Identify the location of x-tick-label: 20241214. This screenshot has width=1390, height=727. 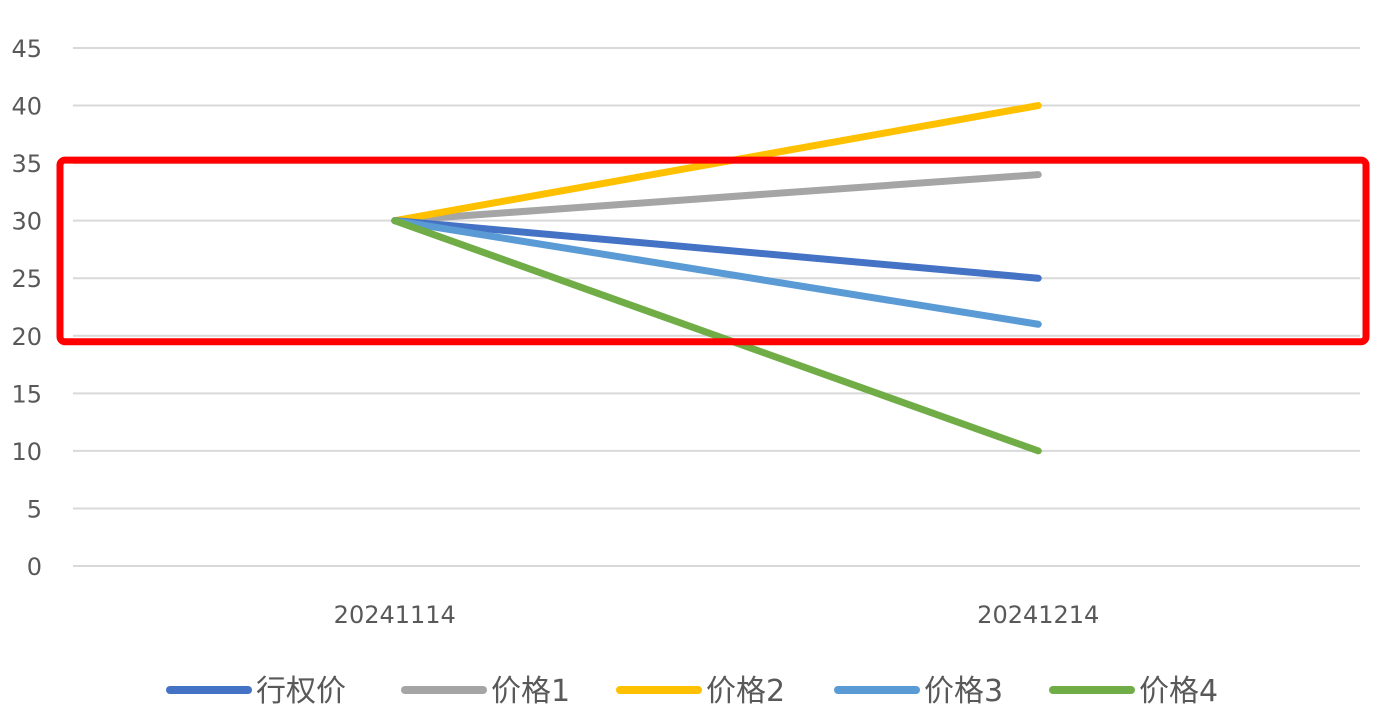
(1038, 615).